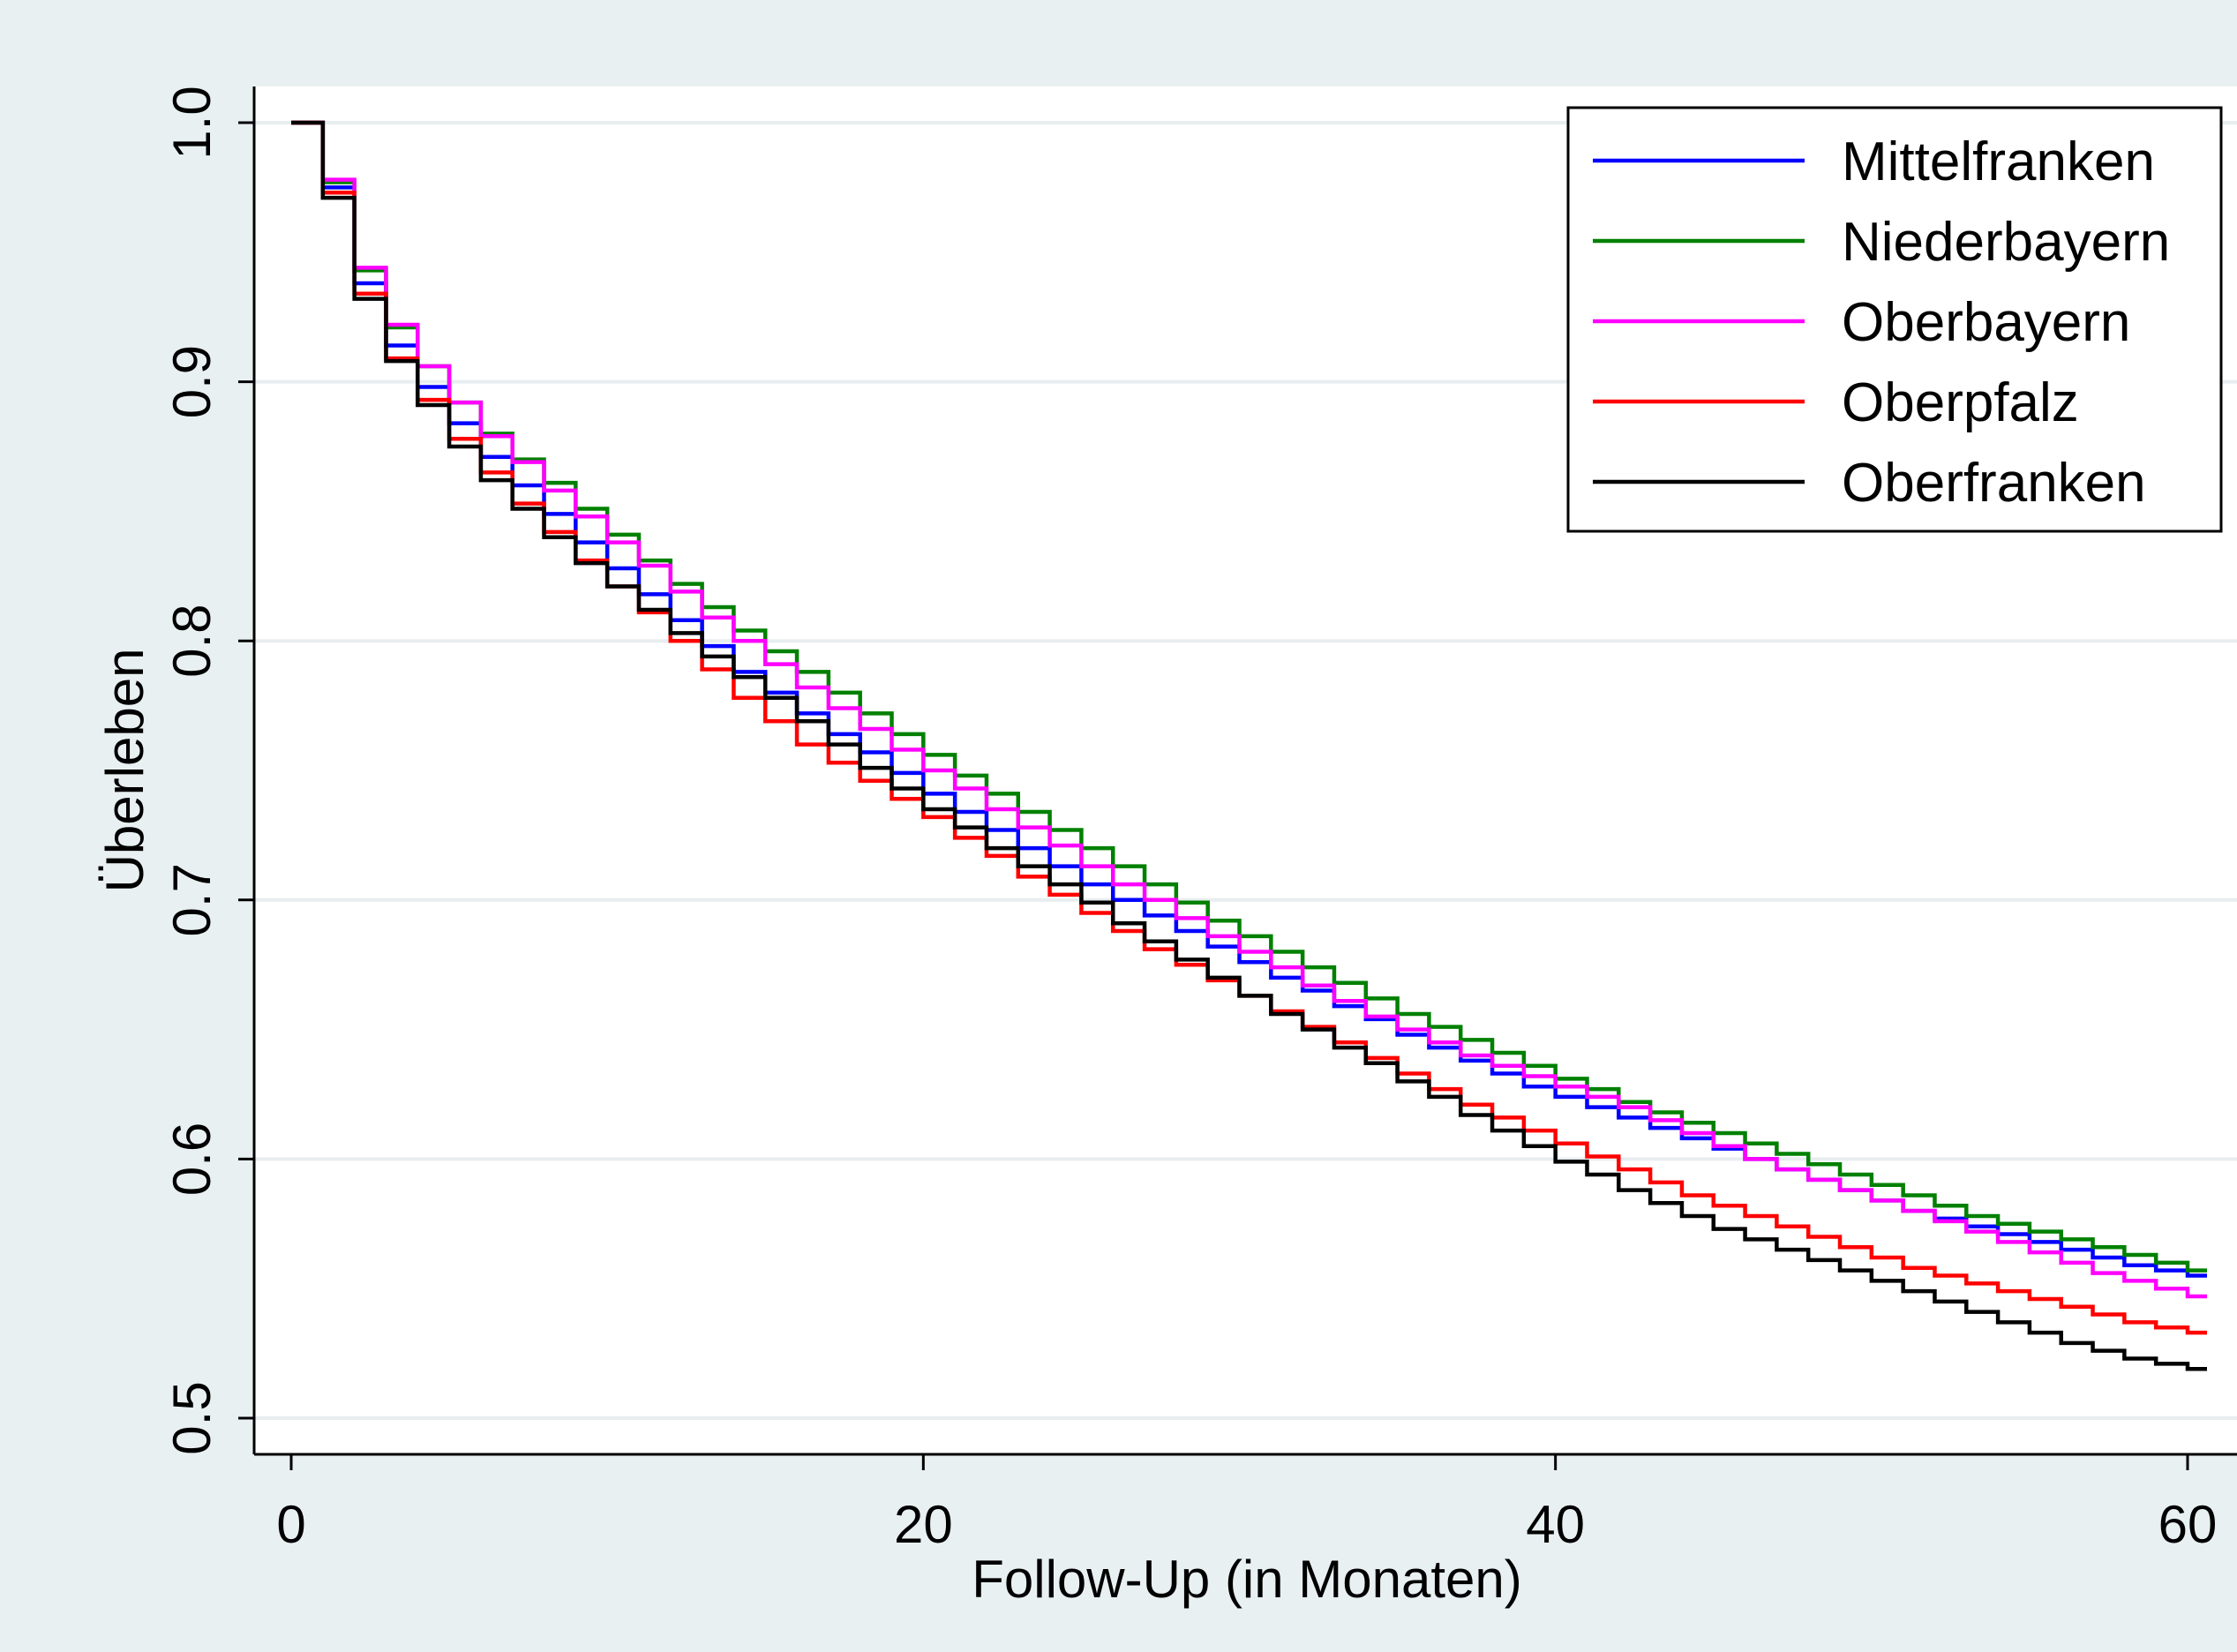 The image size is (2237, 1652). Describe the element at coordinates (2006, 243) in the screenshot. I see `legend-label-niederbayern: Niederbayern` at that location.